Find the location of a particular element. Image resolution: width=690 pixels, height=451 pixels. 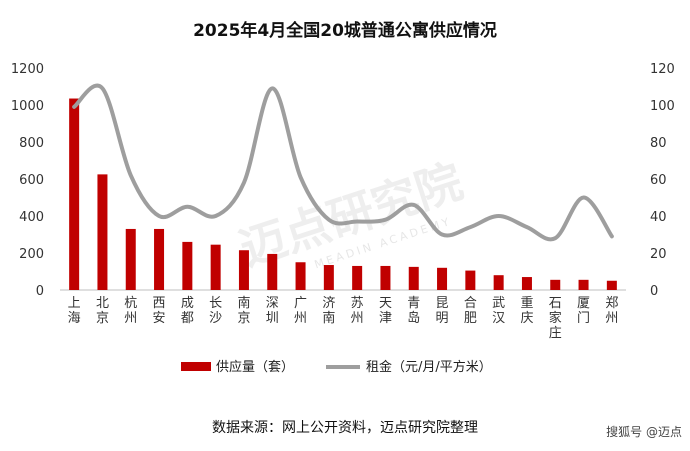

category-label: 厦门 is located at coordinates (583, 311).